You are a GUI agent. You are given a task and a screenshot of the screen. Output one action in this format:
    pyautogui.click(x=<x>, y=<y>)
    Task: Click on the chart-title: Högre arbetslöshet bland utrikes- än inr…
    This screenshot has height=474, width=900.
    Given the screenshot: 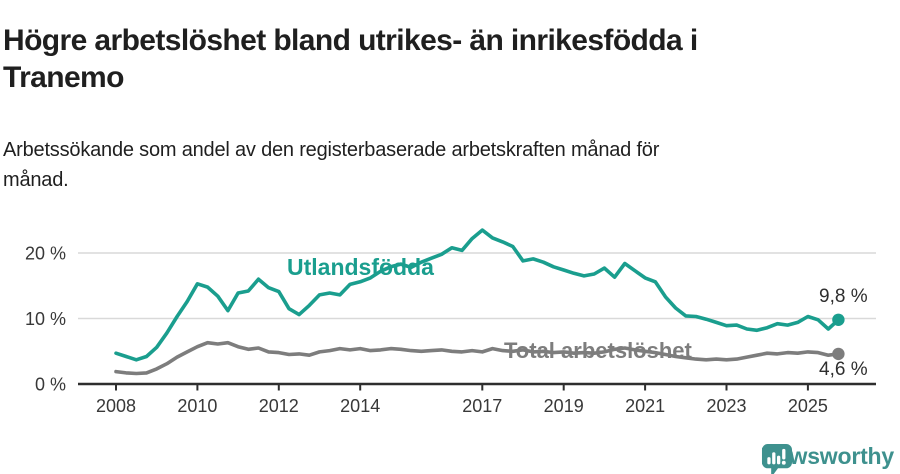 What is the action you would take?
    pyautogui.click(x=433, y=59)
    